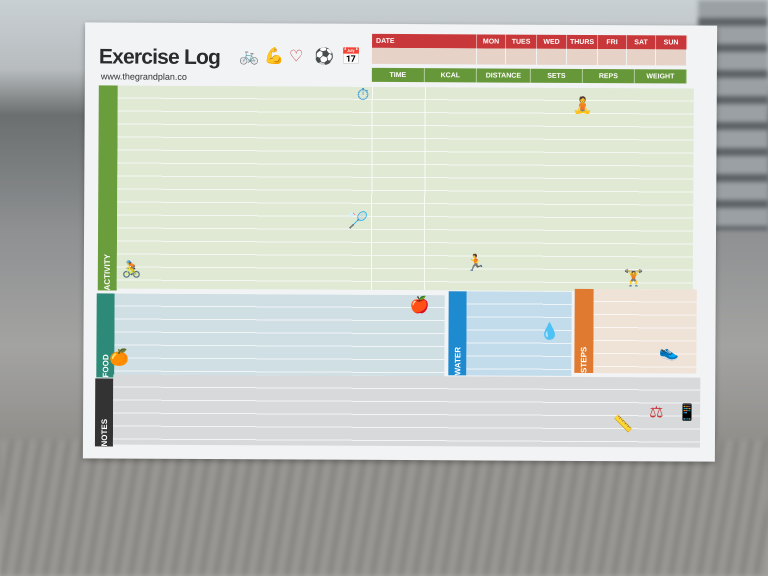  I want to click on metrics-header: TIME KCAL DISTANCE SETS REPS WEIGHT, so click(529, 75).